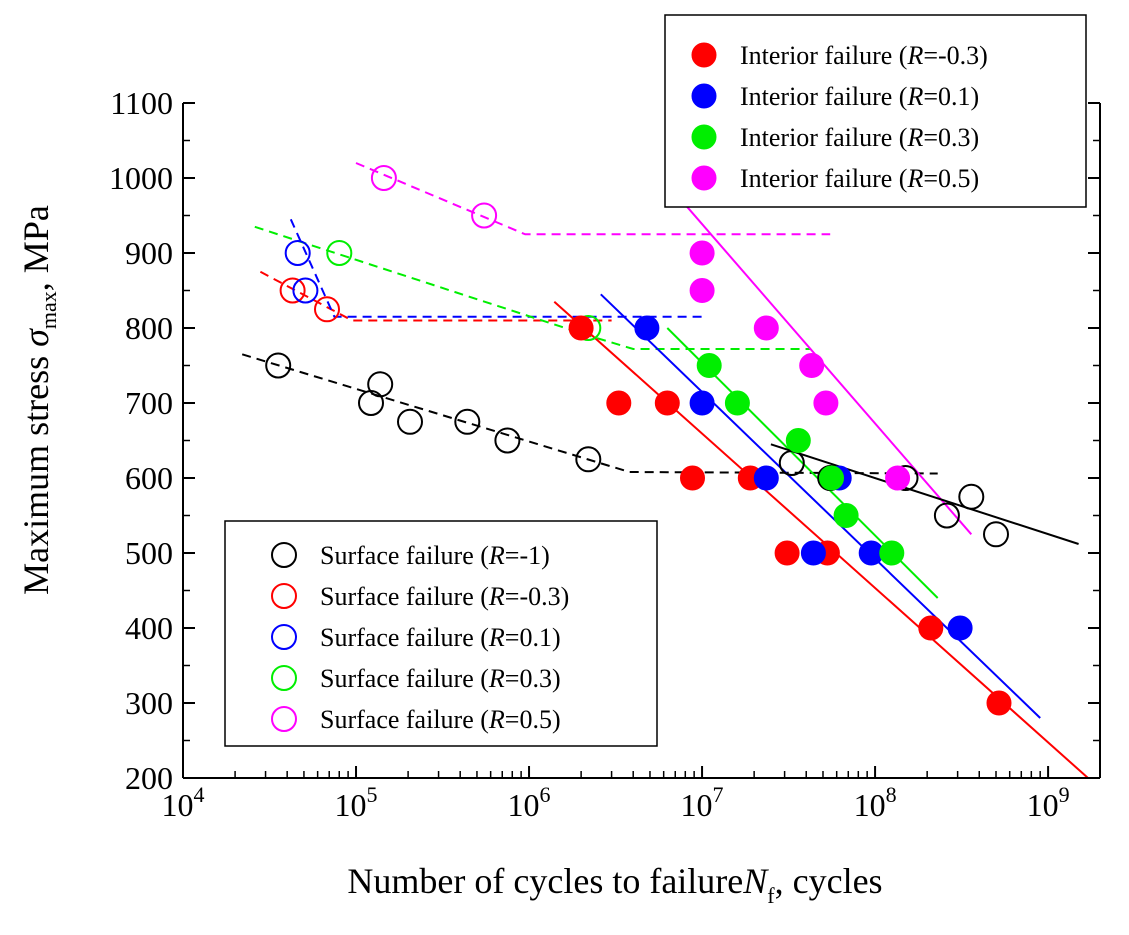 This screenshot has height=935, width=1129. What do you see at coordinates (875, 802) in the screenshot?
I see `x-tick-label: 10⁸` at bounding box center [875, 802].